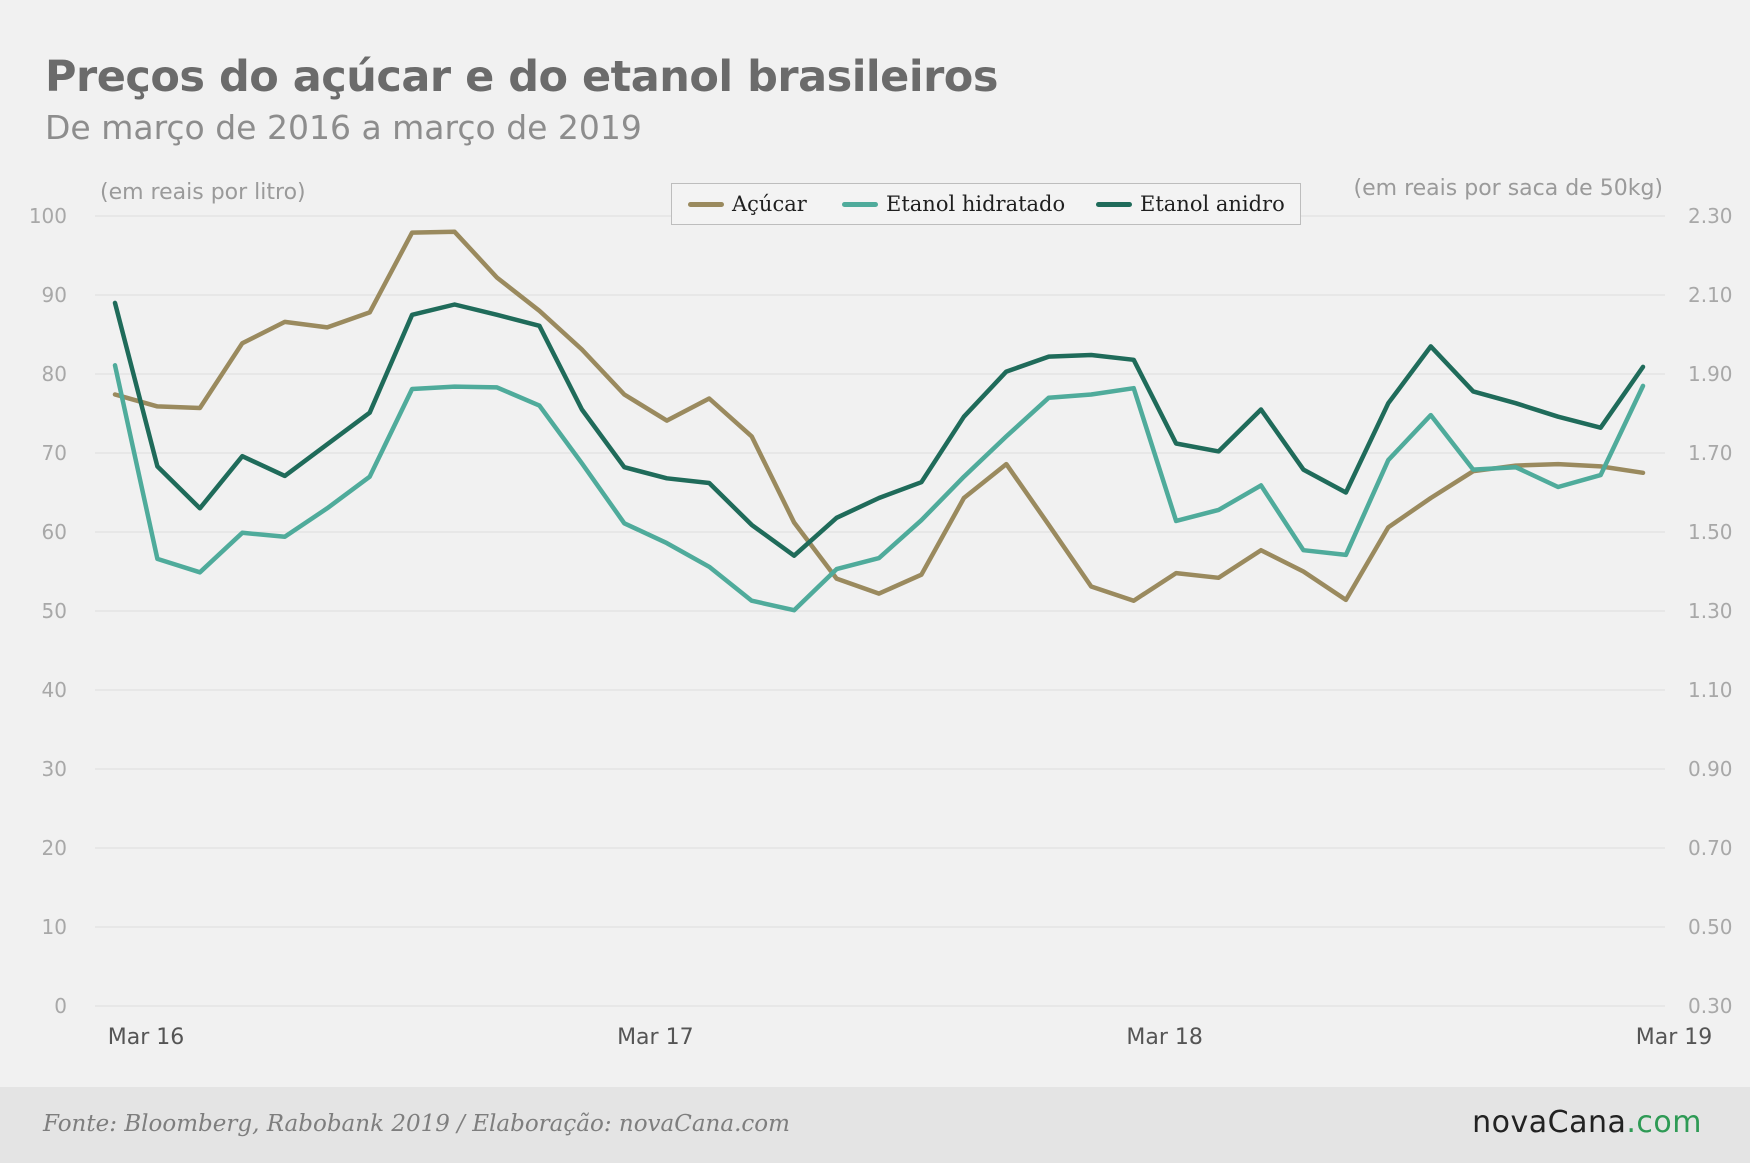  I want to click on y-tick-left: 20, so click(54, 848).